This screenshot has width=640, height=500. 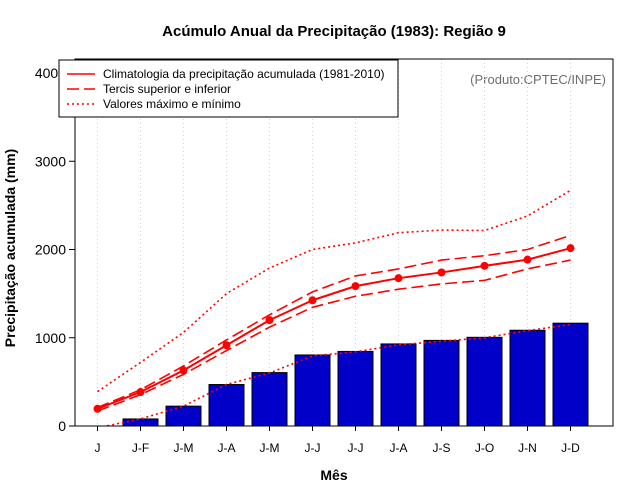 I want to click on y-tick-label: 0, so click(x=62, y=426).